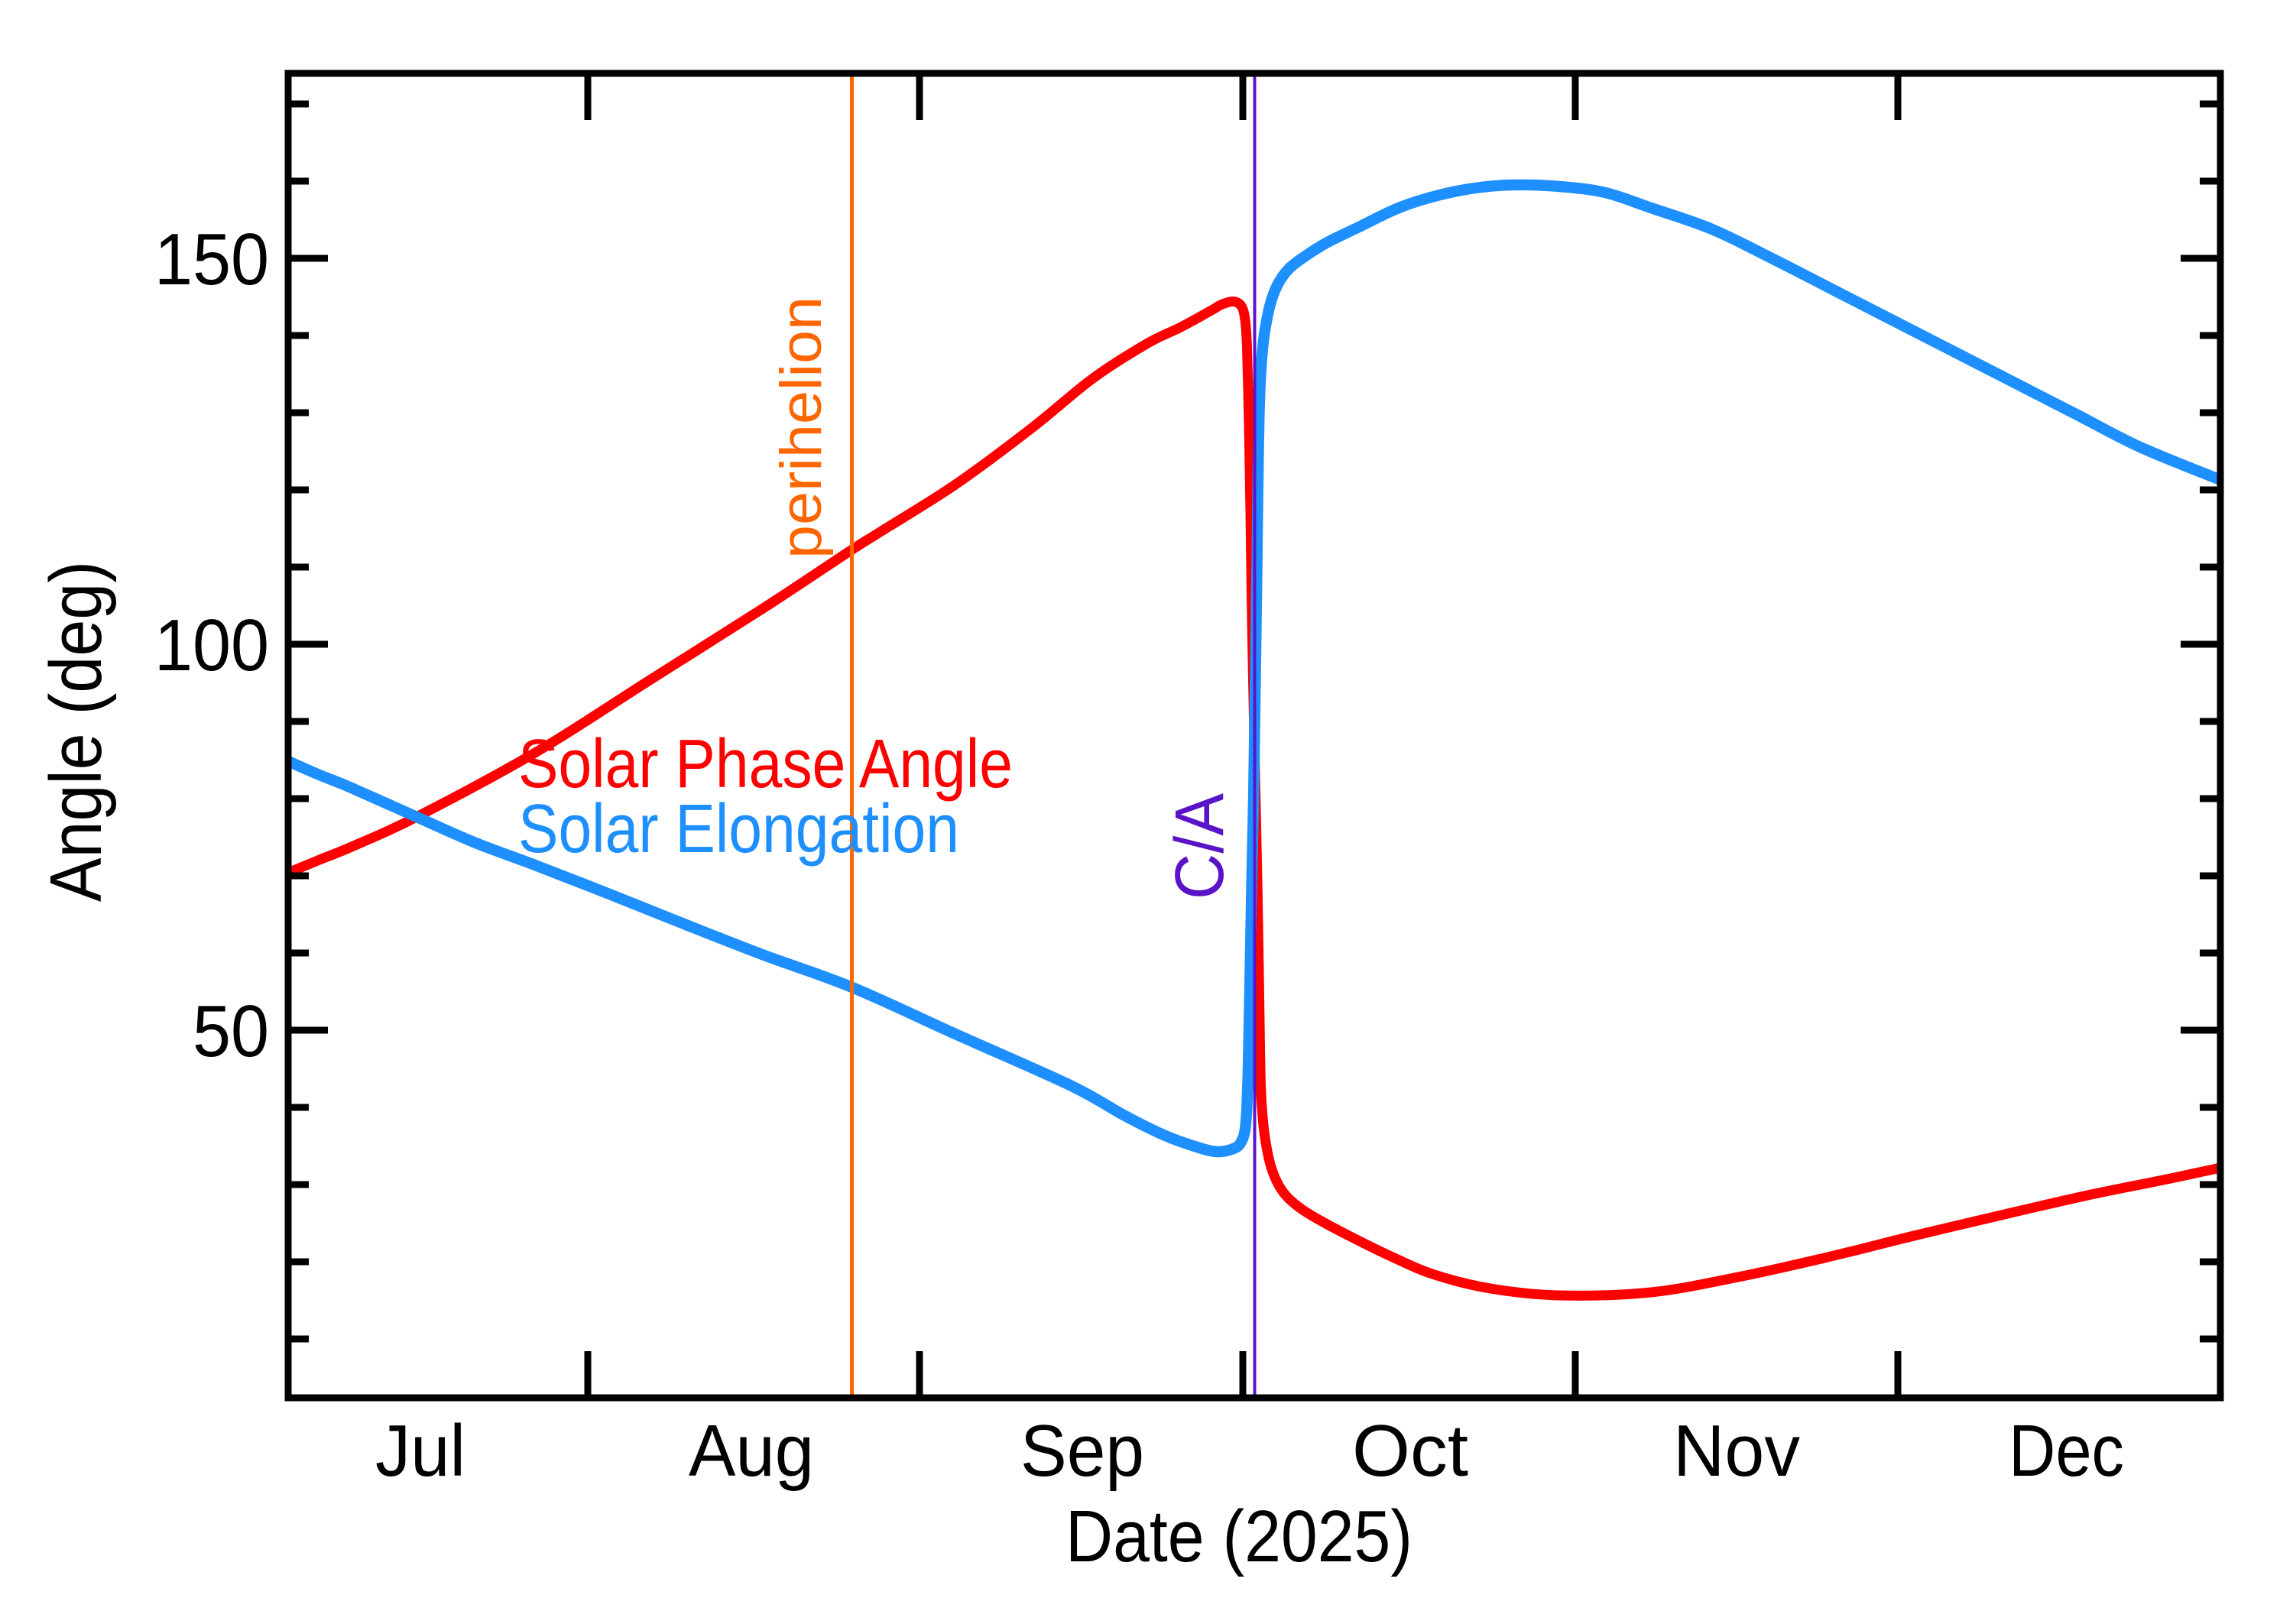  Describe the element at coordinates (766, 764) in the screenshot. I see `svg-text: Solar Phase Angle` at that location.